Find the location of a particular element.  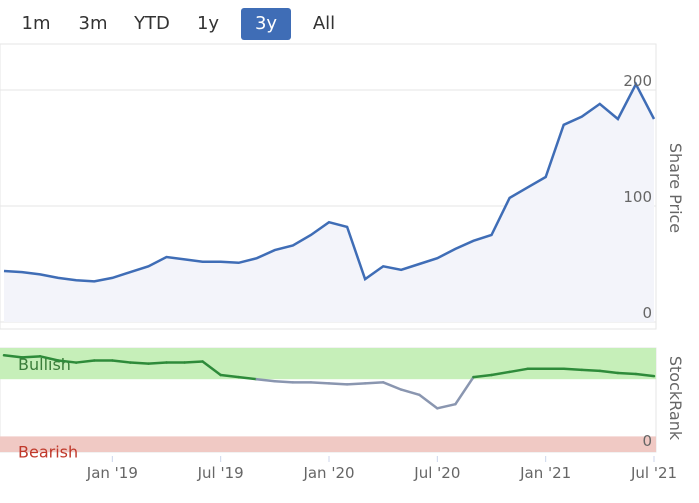

bearish-band is located at coordinates (328, 444).